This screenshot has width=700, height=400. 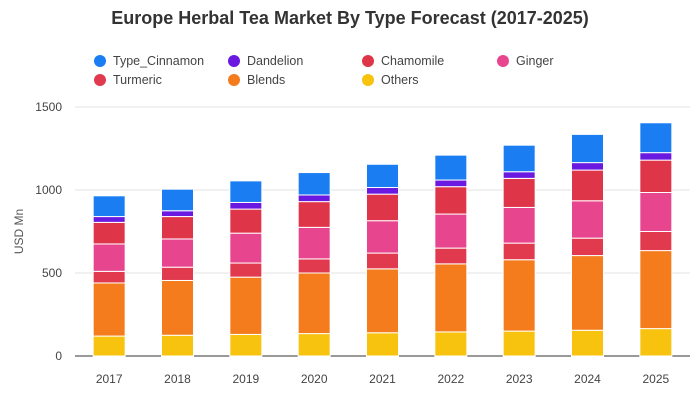 I want to click on bar-blends-2023, so click(x=519, y=295).